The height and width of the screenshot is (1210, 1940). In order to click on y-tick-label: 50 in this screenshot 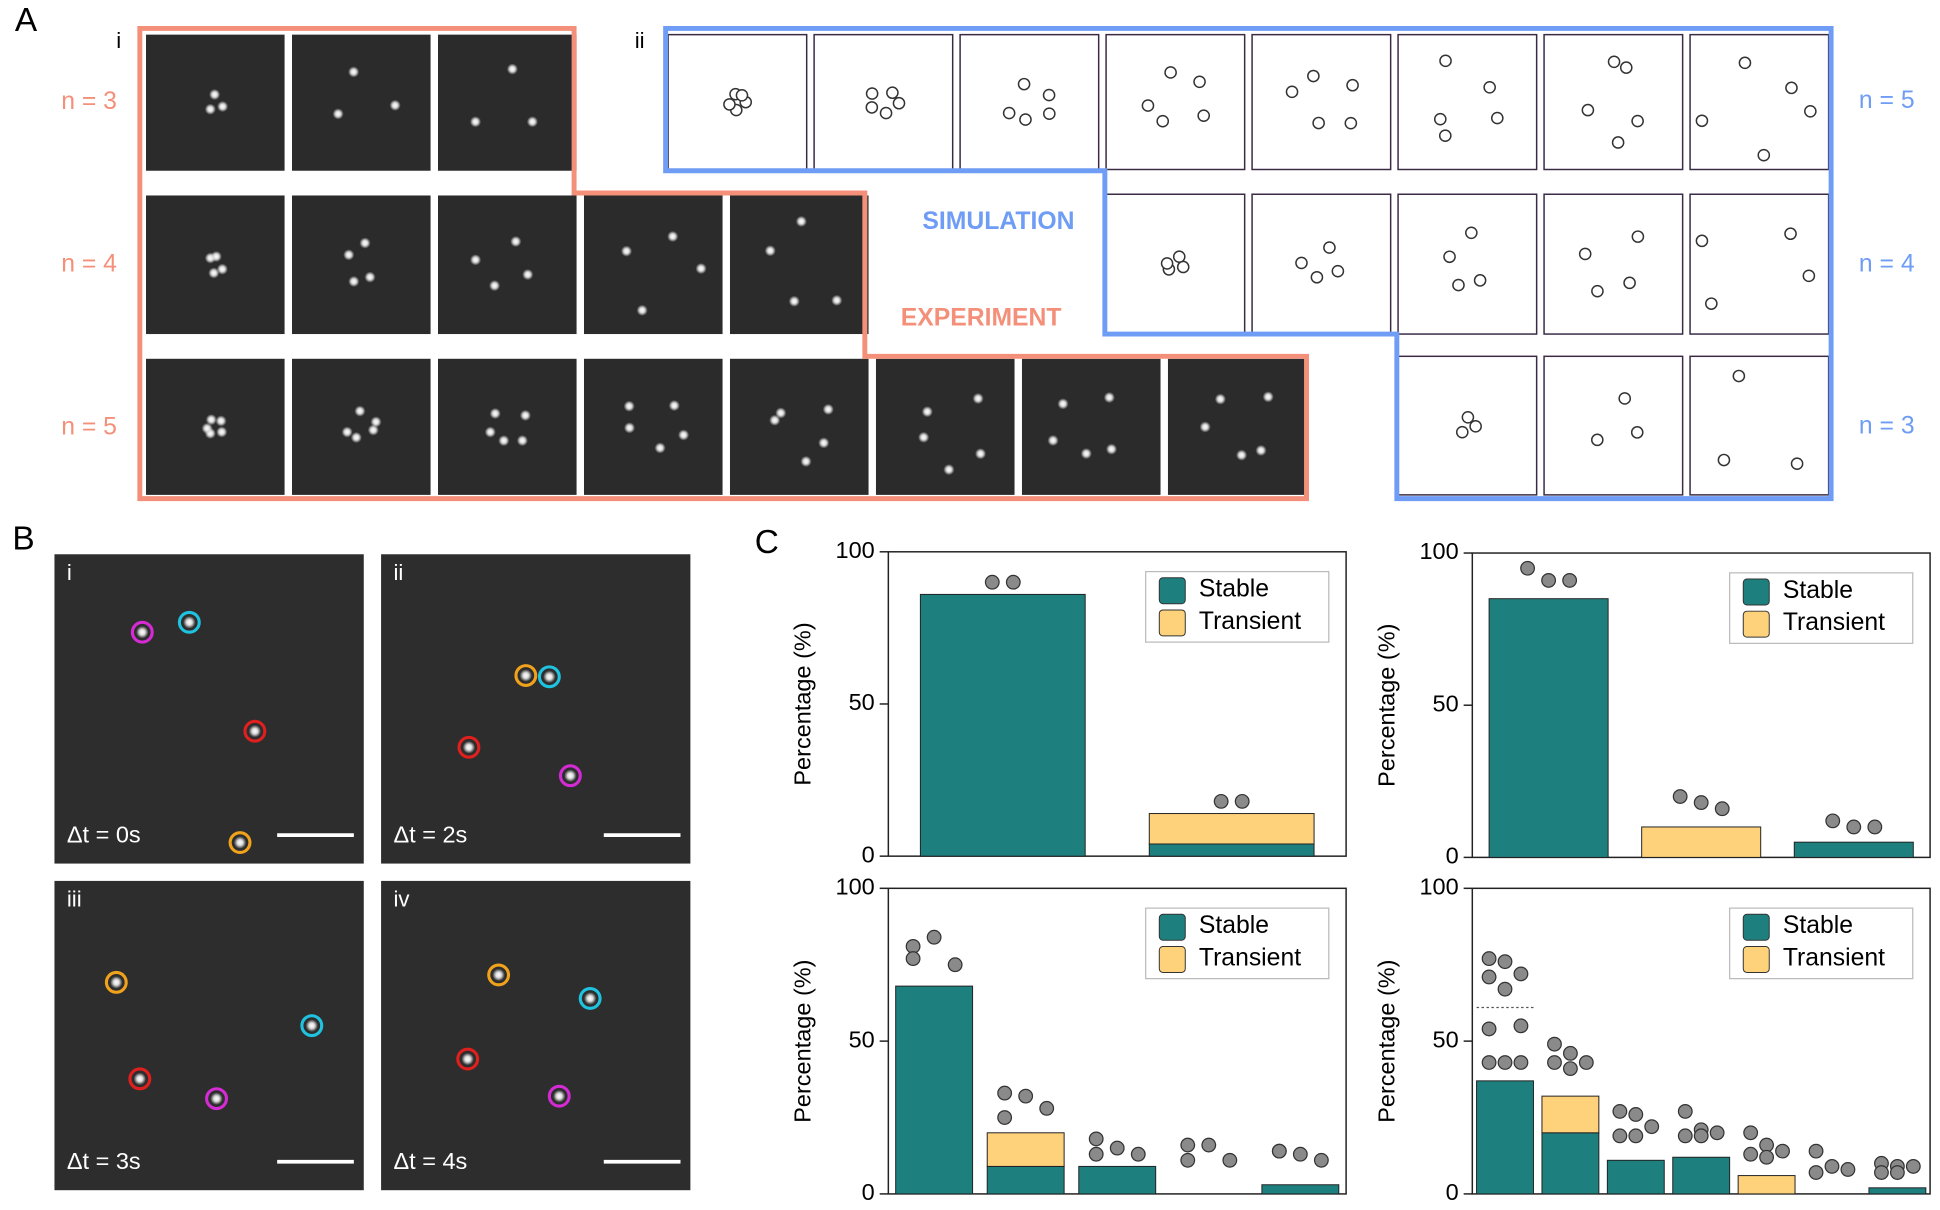, I will do `click(862, 702)`.